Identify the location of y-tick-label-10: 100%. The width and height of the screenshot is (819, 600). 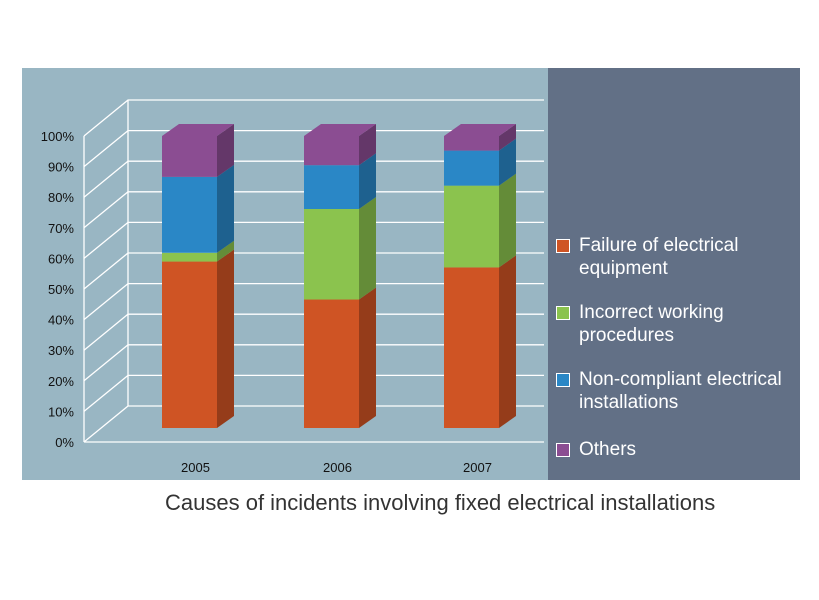
(58, 136).